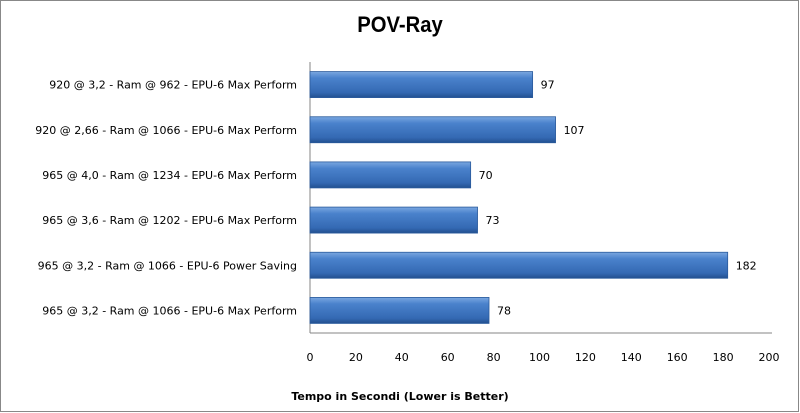 The width and height of the screenshot is (800, 413). Describe the element at coordinates (723, 357) in the screenshot. I see `x-tick-label: 180` at that location.